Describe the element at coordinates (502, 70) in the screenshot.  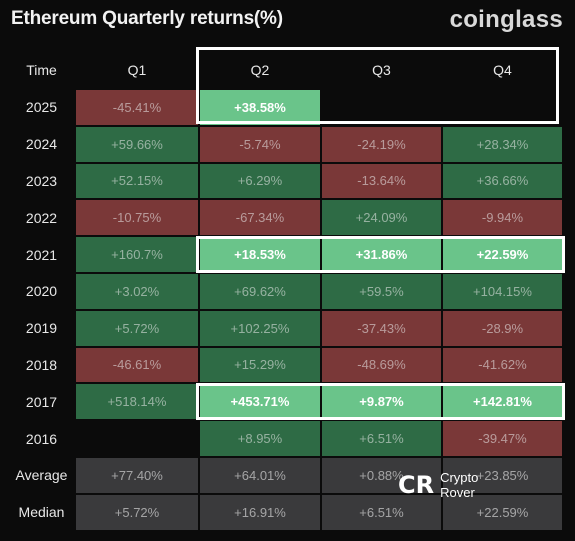
I see `column-header: Q4` at that location.